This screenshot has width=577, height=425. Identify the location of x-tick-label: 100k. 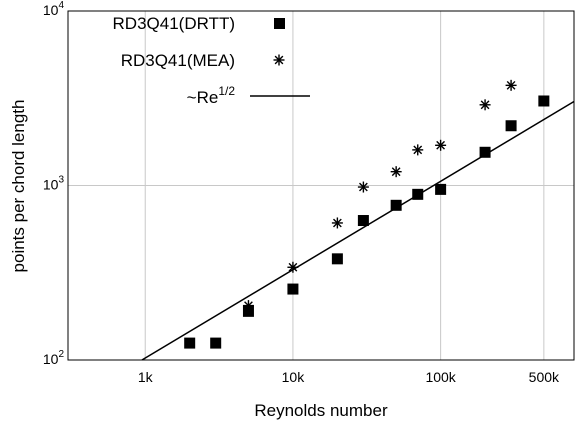
(440, 377).